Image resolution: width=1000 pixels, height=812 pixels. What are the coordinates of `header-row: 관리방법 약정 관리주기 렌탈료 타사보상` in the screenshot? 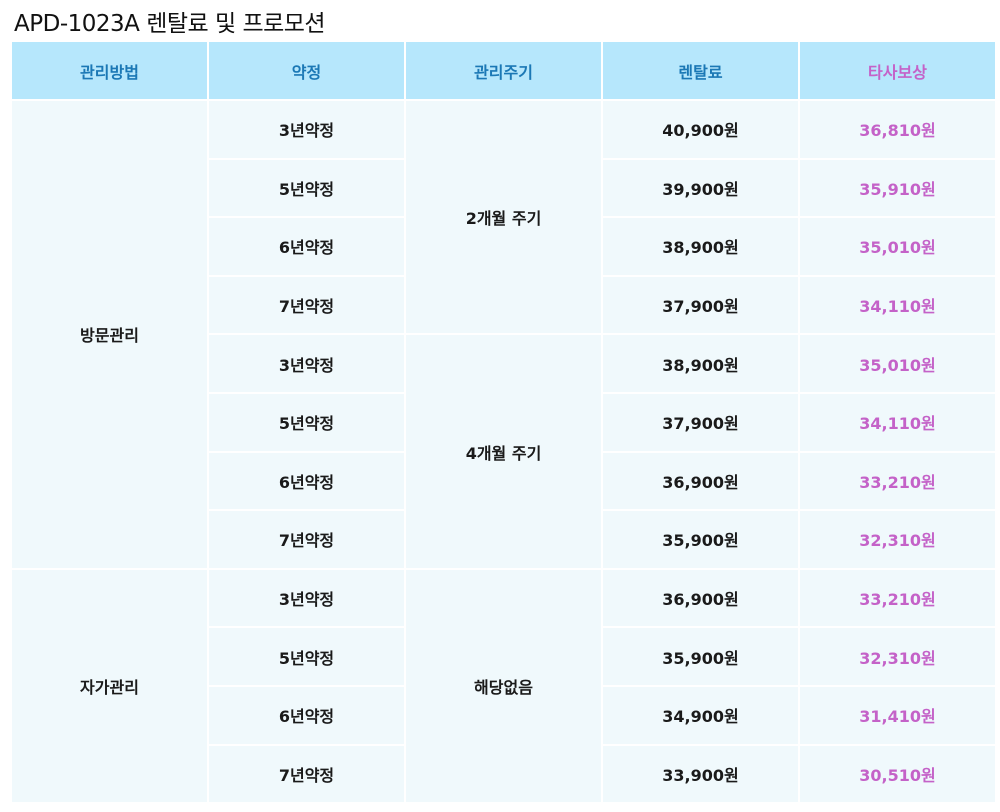 It's located at (503, 70).